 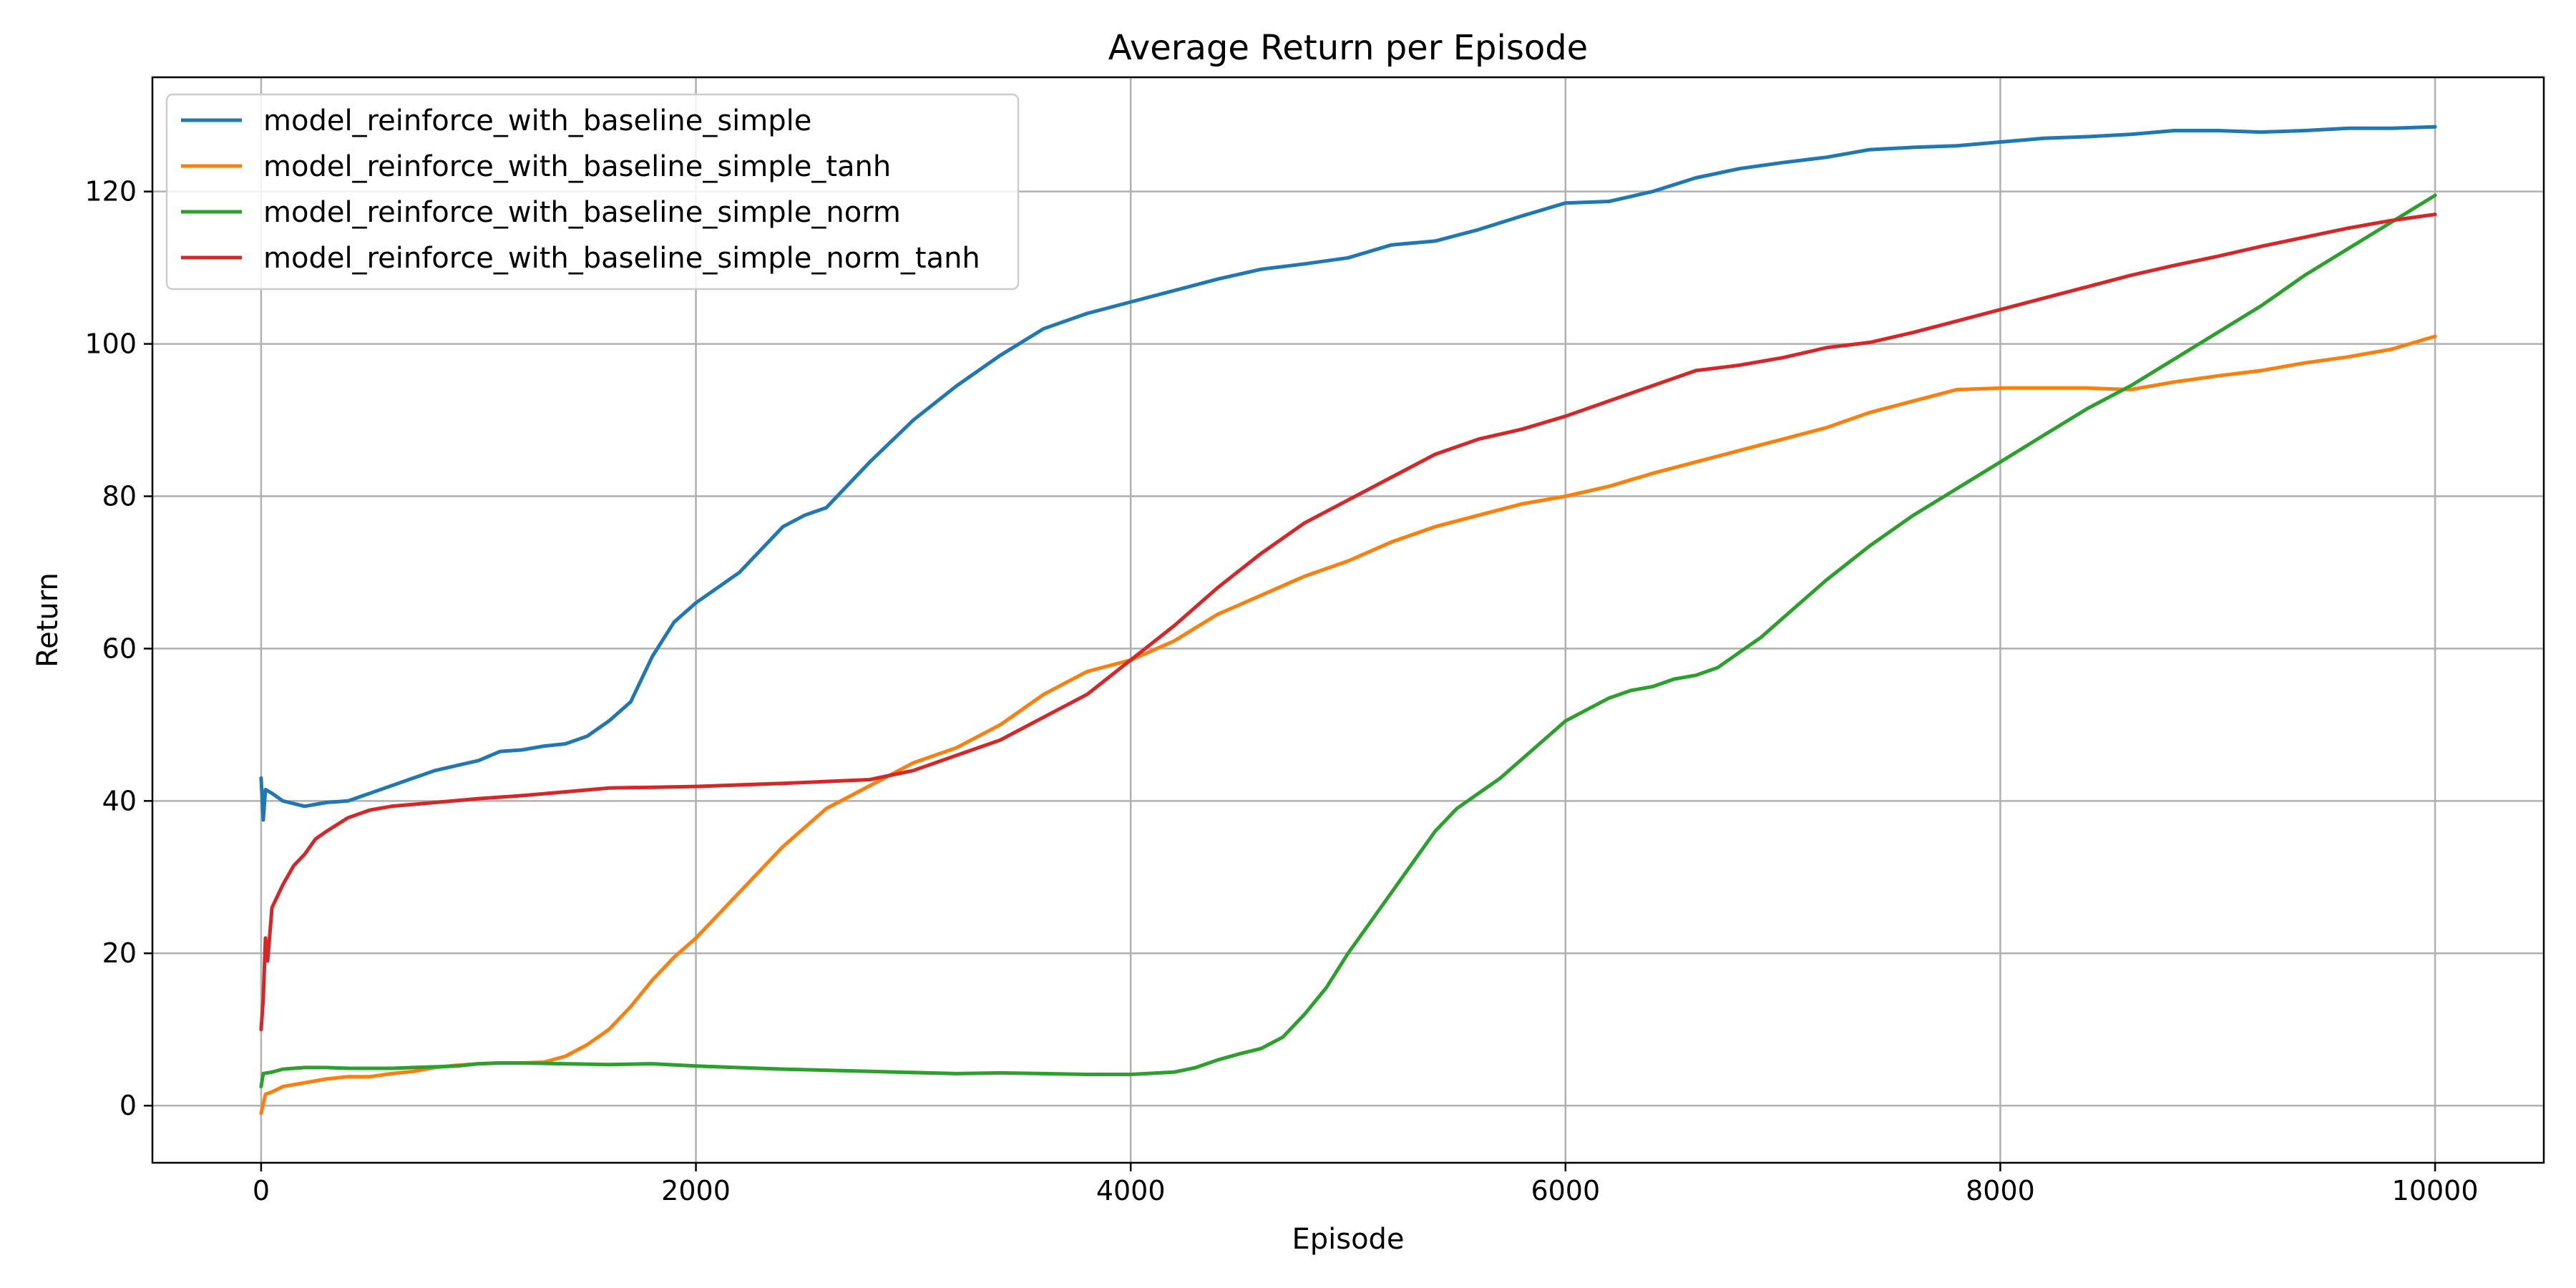 What do you see at coordinates (1131, 1190) in the screenshot?
I see `x-tick-label: 4000` at bounding box center [1131, 1190].